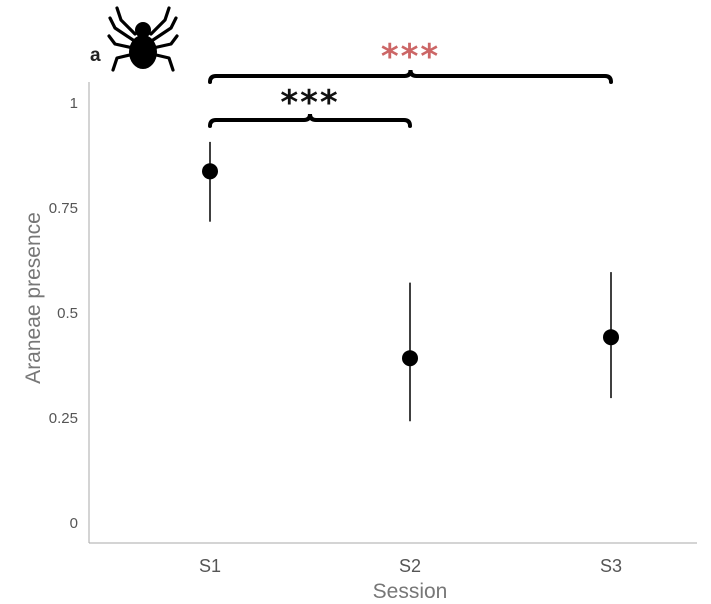 The width and height of the screenshot is (711, 604). I want to click on y-axis-title: Araneae presence, so click(33, 298).